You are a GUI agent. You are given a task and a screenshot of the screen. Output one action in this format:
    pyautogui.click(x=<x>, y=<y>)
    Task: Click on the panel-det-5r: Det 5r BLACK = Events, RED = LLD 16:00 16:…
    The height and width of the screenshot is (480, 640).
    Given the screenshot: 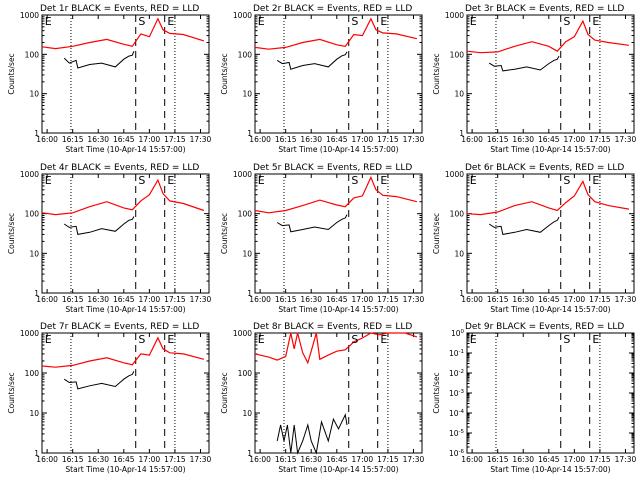 What is the action you would take?
    pyautogui.click(x=322, y=238)
    